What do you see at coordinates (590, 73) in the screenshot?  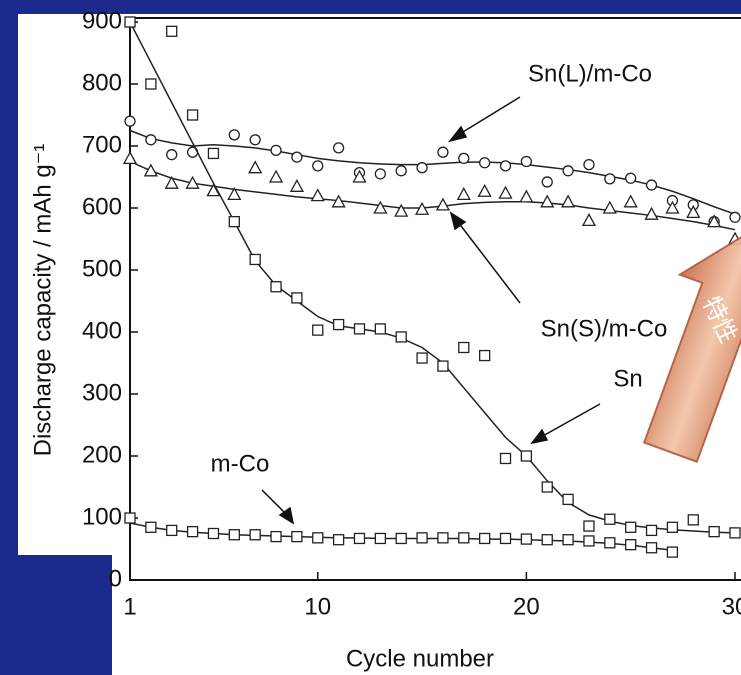 I see `series-label: Sn(L)/m-Co` at bounding box center [590, 73].